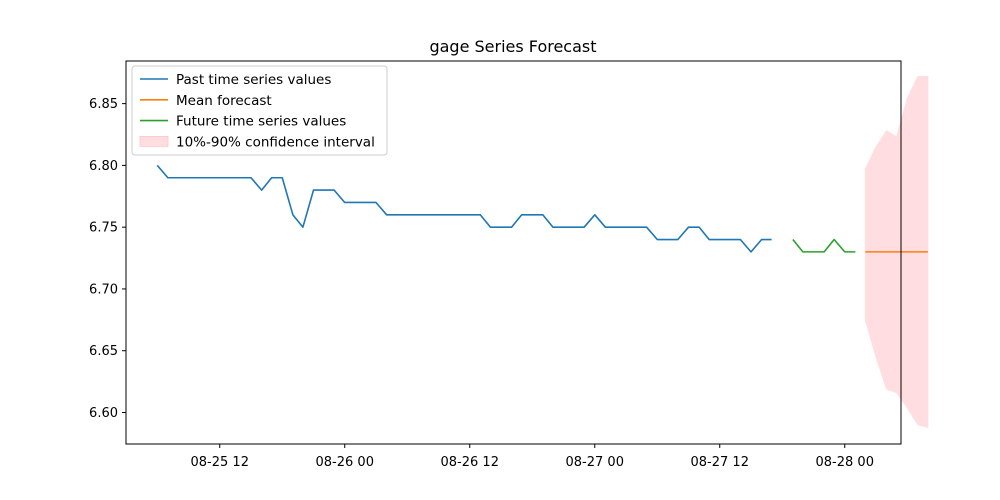 The width and height of the screenshot is (1000, 500). I want to click on y-tick-label: 6.60, so click(103, 413).